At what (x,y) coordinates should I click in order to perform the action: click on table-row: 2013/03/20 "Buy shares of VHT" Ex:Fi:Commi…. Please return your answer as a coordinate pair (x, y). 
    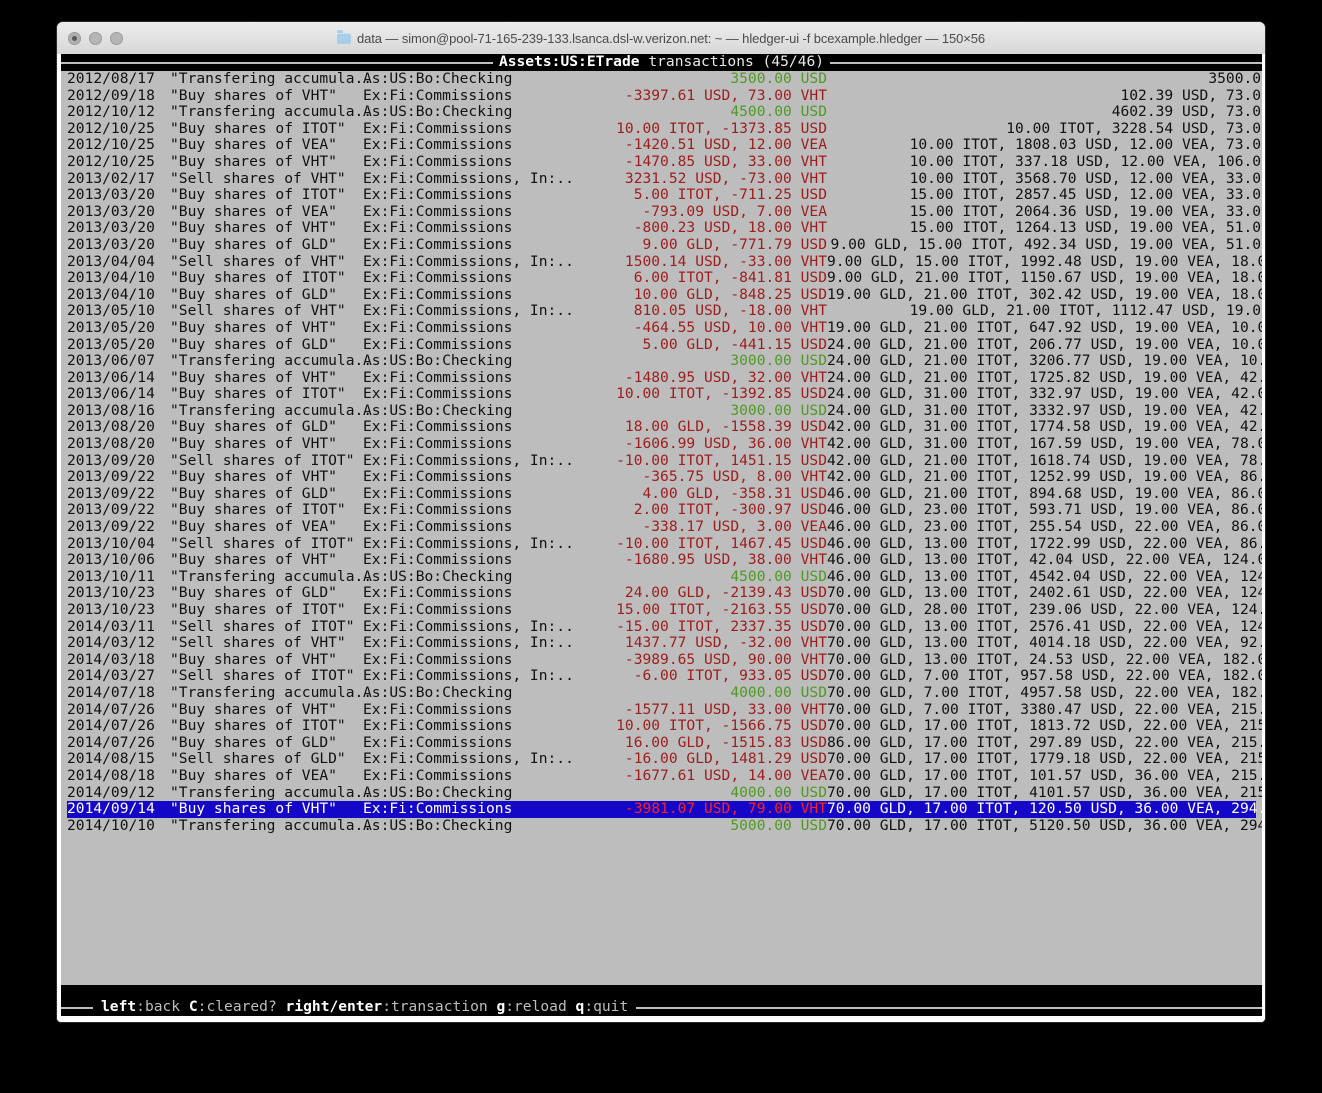
    Looking at the image, I should click on (664, 228).